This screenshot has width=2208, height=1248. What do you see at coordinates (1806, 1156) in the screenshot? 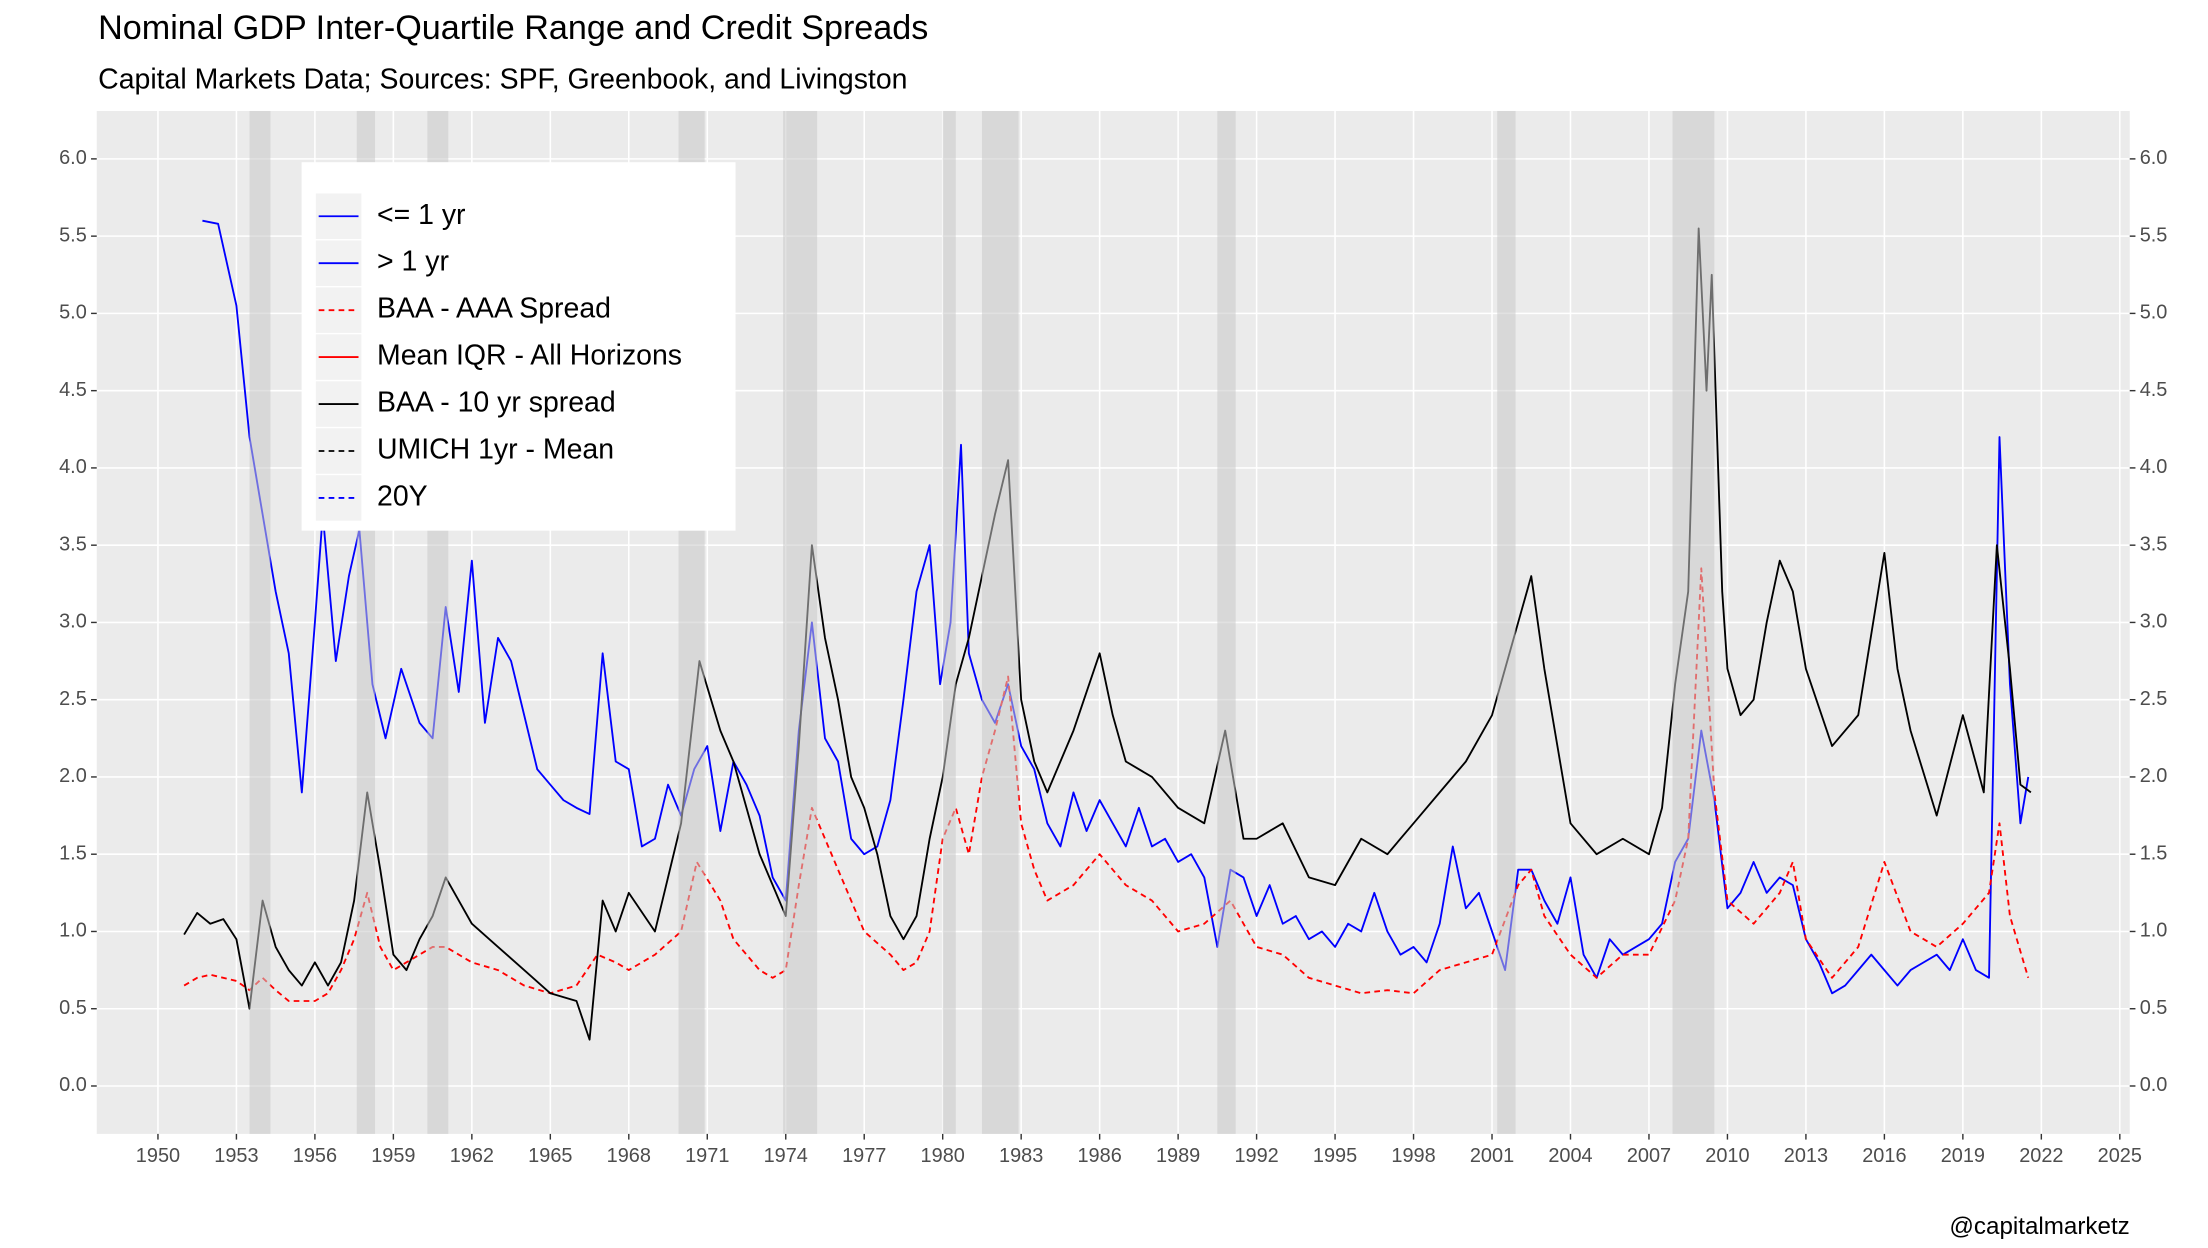
I see `x-tick-label: 2013` at bounding box center [1806, 1156].